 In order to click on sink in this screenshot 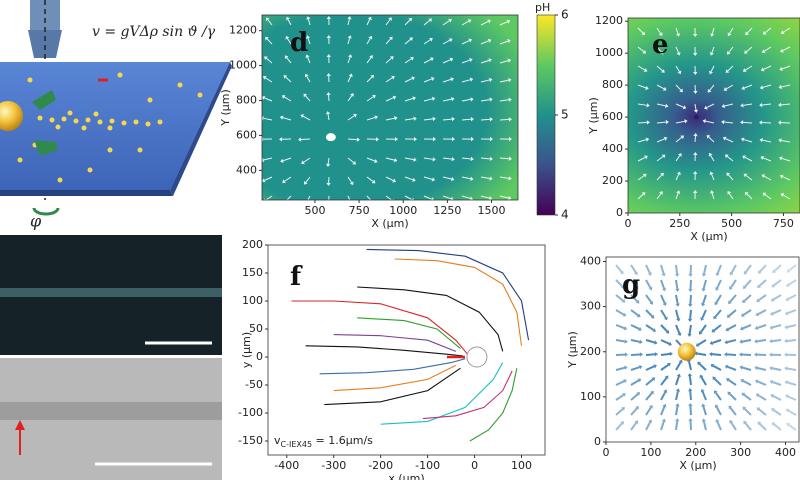, I will do `click(696, 117)`.